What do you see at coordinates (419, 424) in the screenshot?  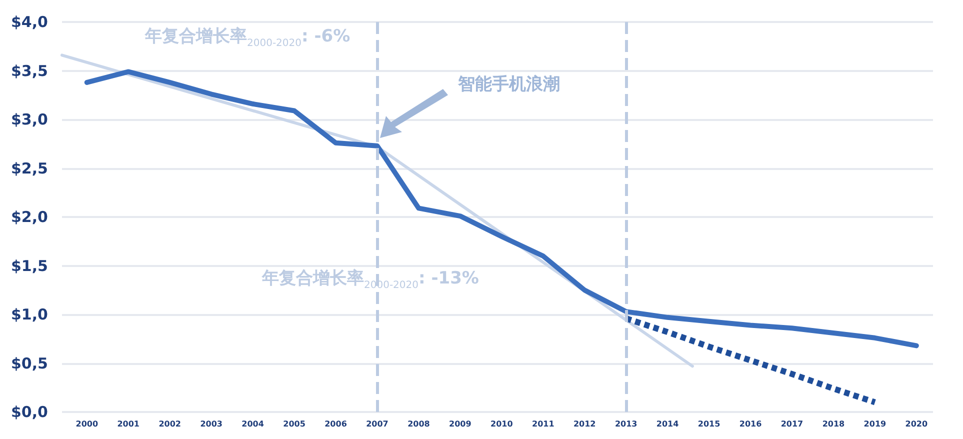 I see `x-tick-label: 2008` at bounding box center [419, 424].